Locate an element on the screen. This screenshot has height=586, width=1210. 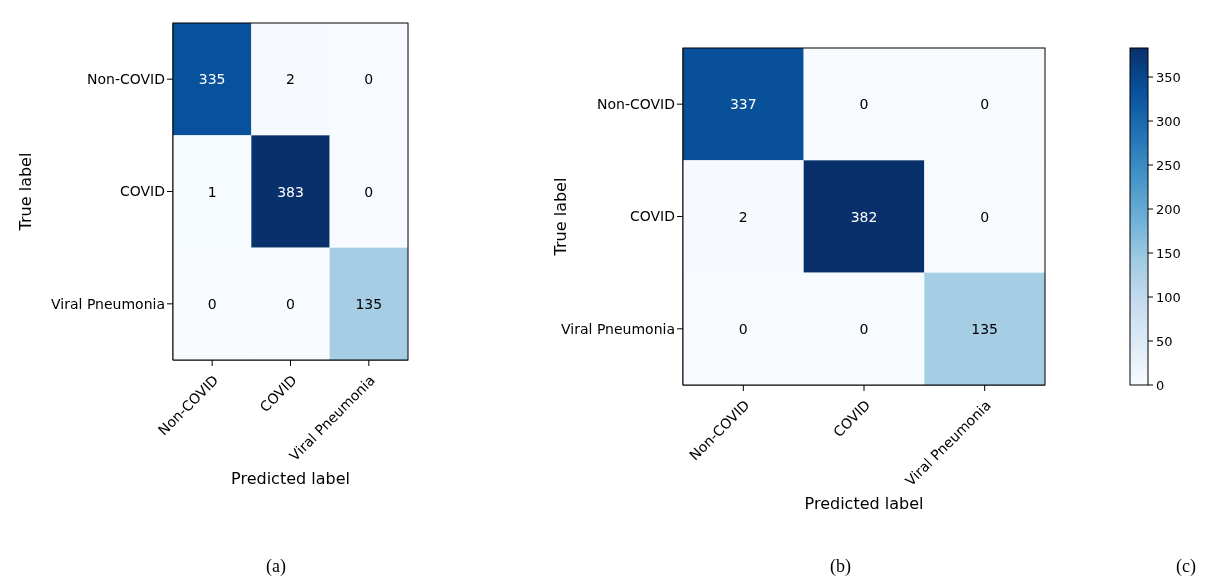
data-label: 382 is located at coordinates (864, 216).